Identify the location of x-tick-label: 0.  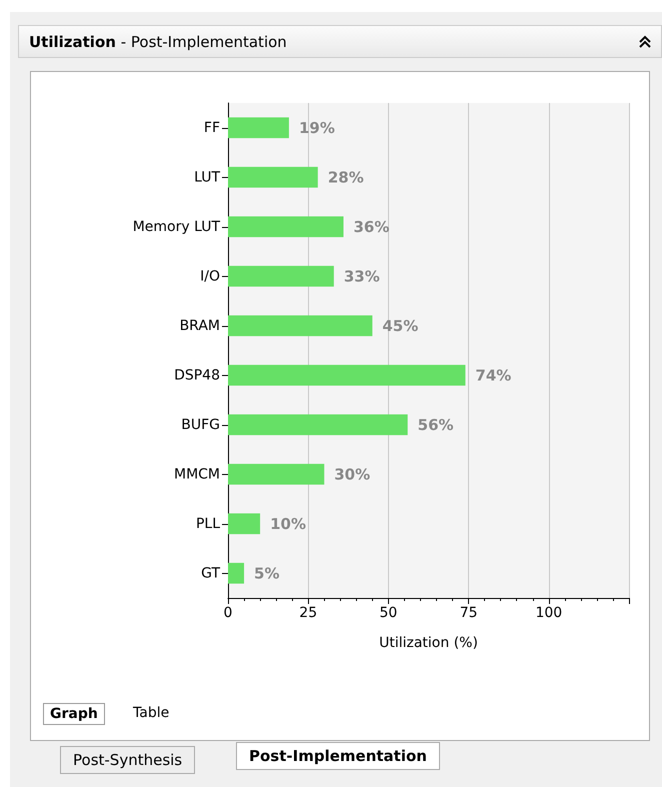
(228, 613).